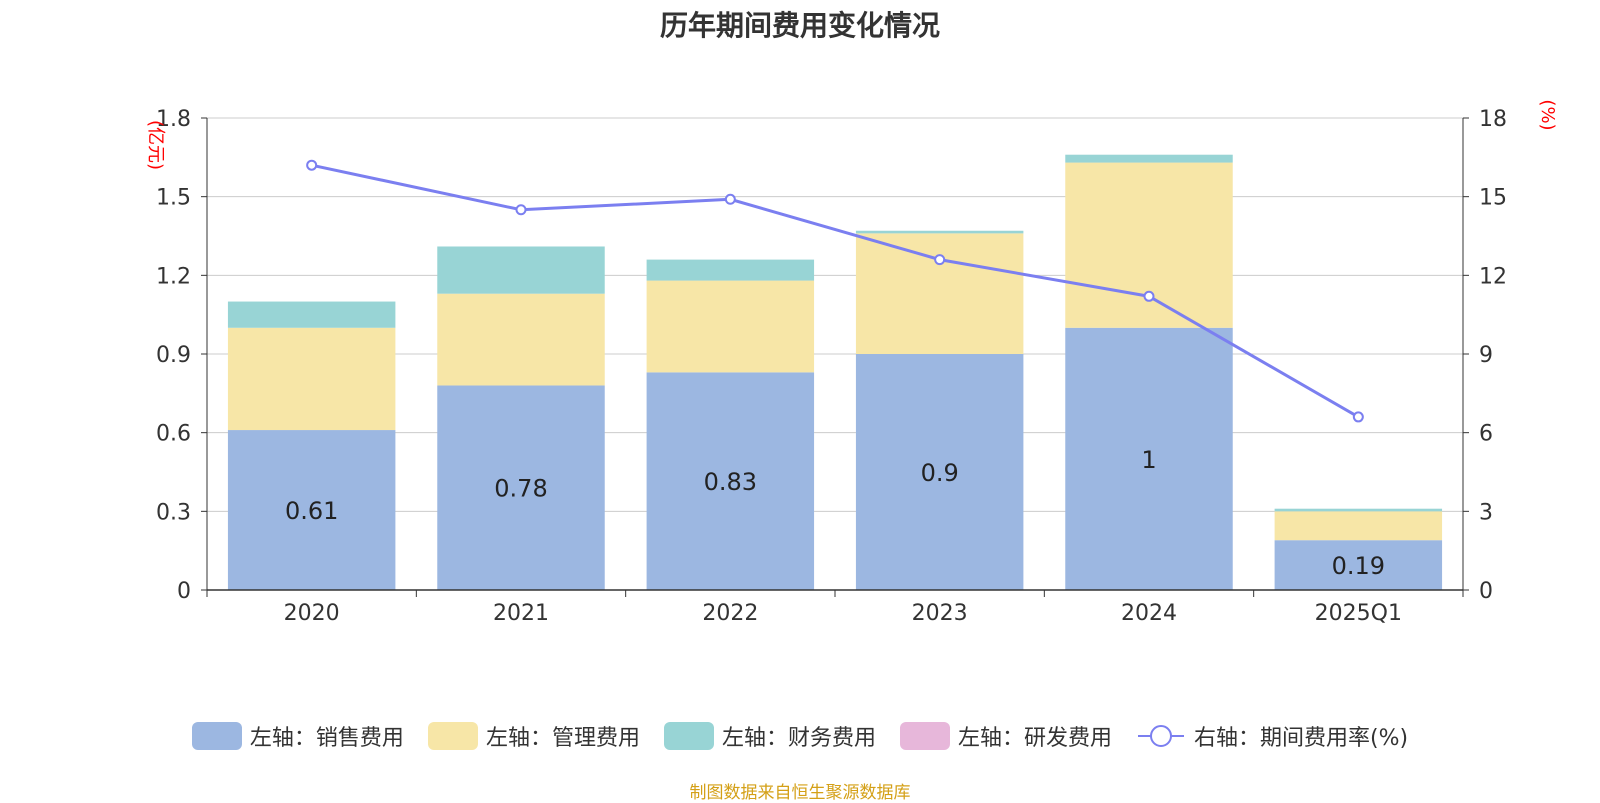 Image resolution: width=1600 pixels, height=803 pixels. What do you see at coordinates (173, 276) in the screenshot?
I see `left-axis-tick-label: 1.2` at bounding box center [173, 276].